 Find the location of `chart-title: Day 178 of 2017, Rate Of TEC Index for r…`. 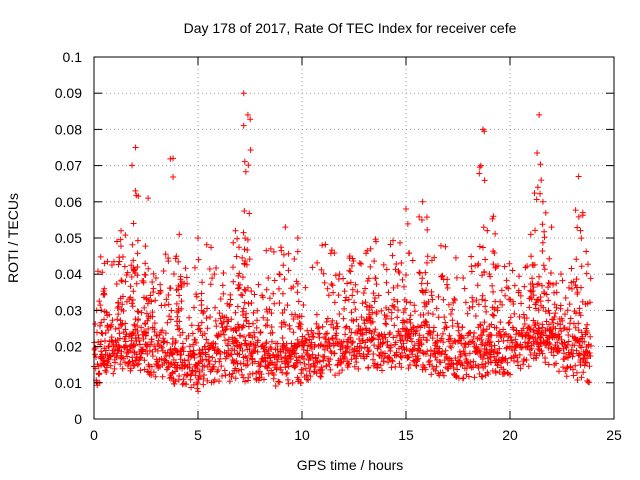

chart-title: Day 178 of 2017, Rate Of TEC Index for r… is located at coordinates (350, 28).